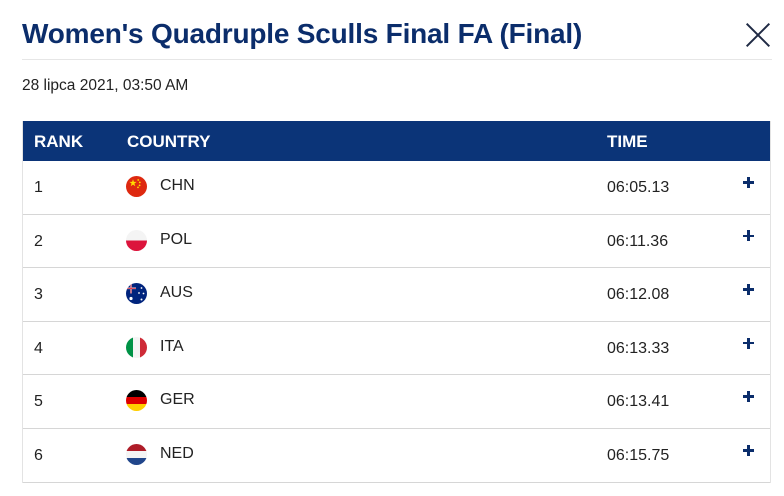  Describe the element at coordinates (176, 293) in the screenshot. I see `country-cell: AUS` at that location.